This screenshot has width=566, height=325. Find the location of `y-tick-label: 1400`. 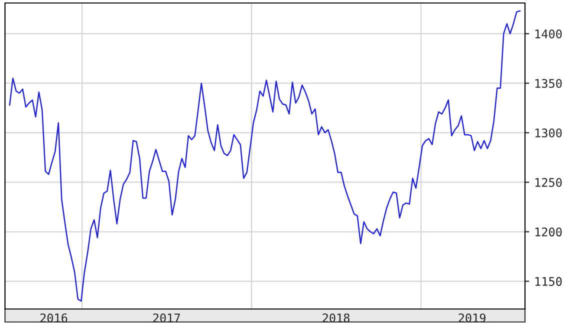

y-tick-label: 1400 is located at coordinates (548, 33).